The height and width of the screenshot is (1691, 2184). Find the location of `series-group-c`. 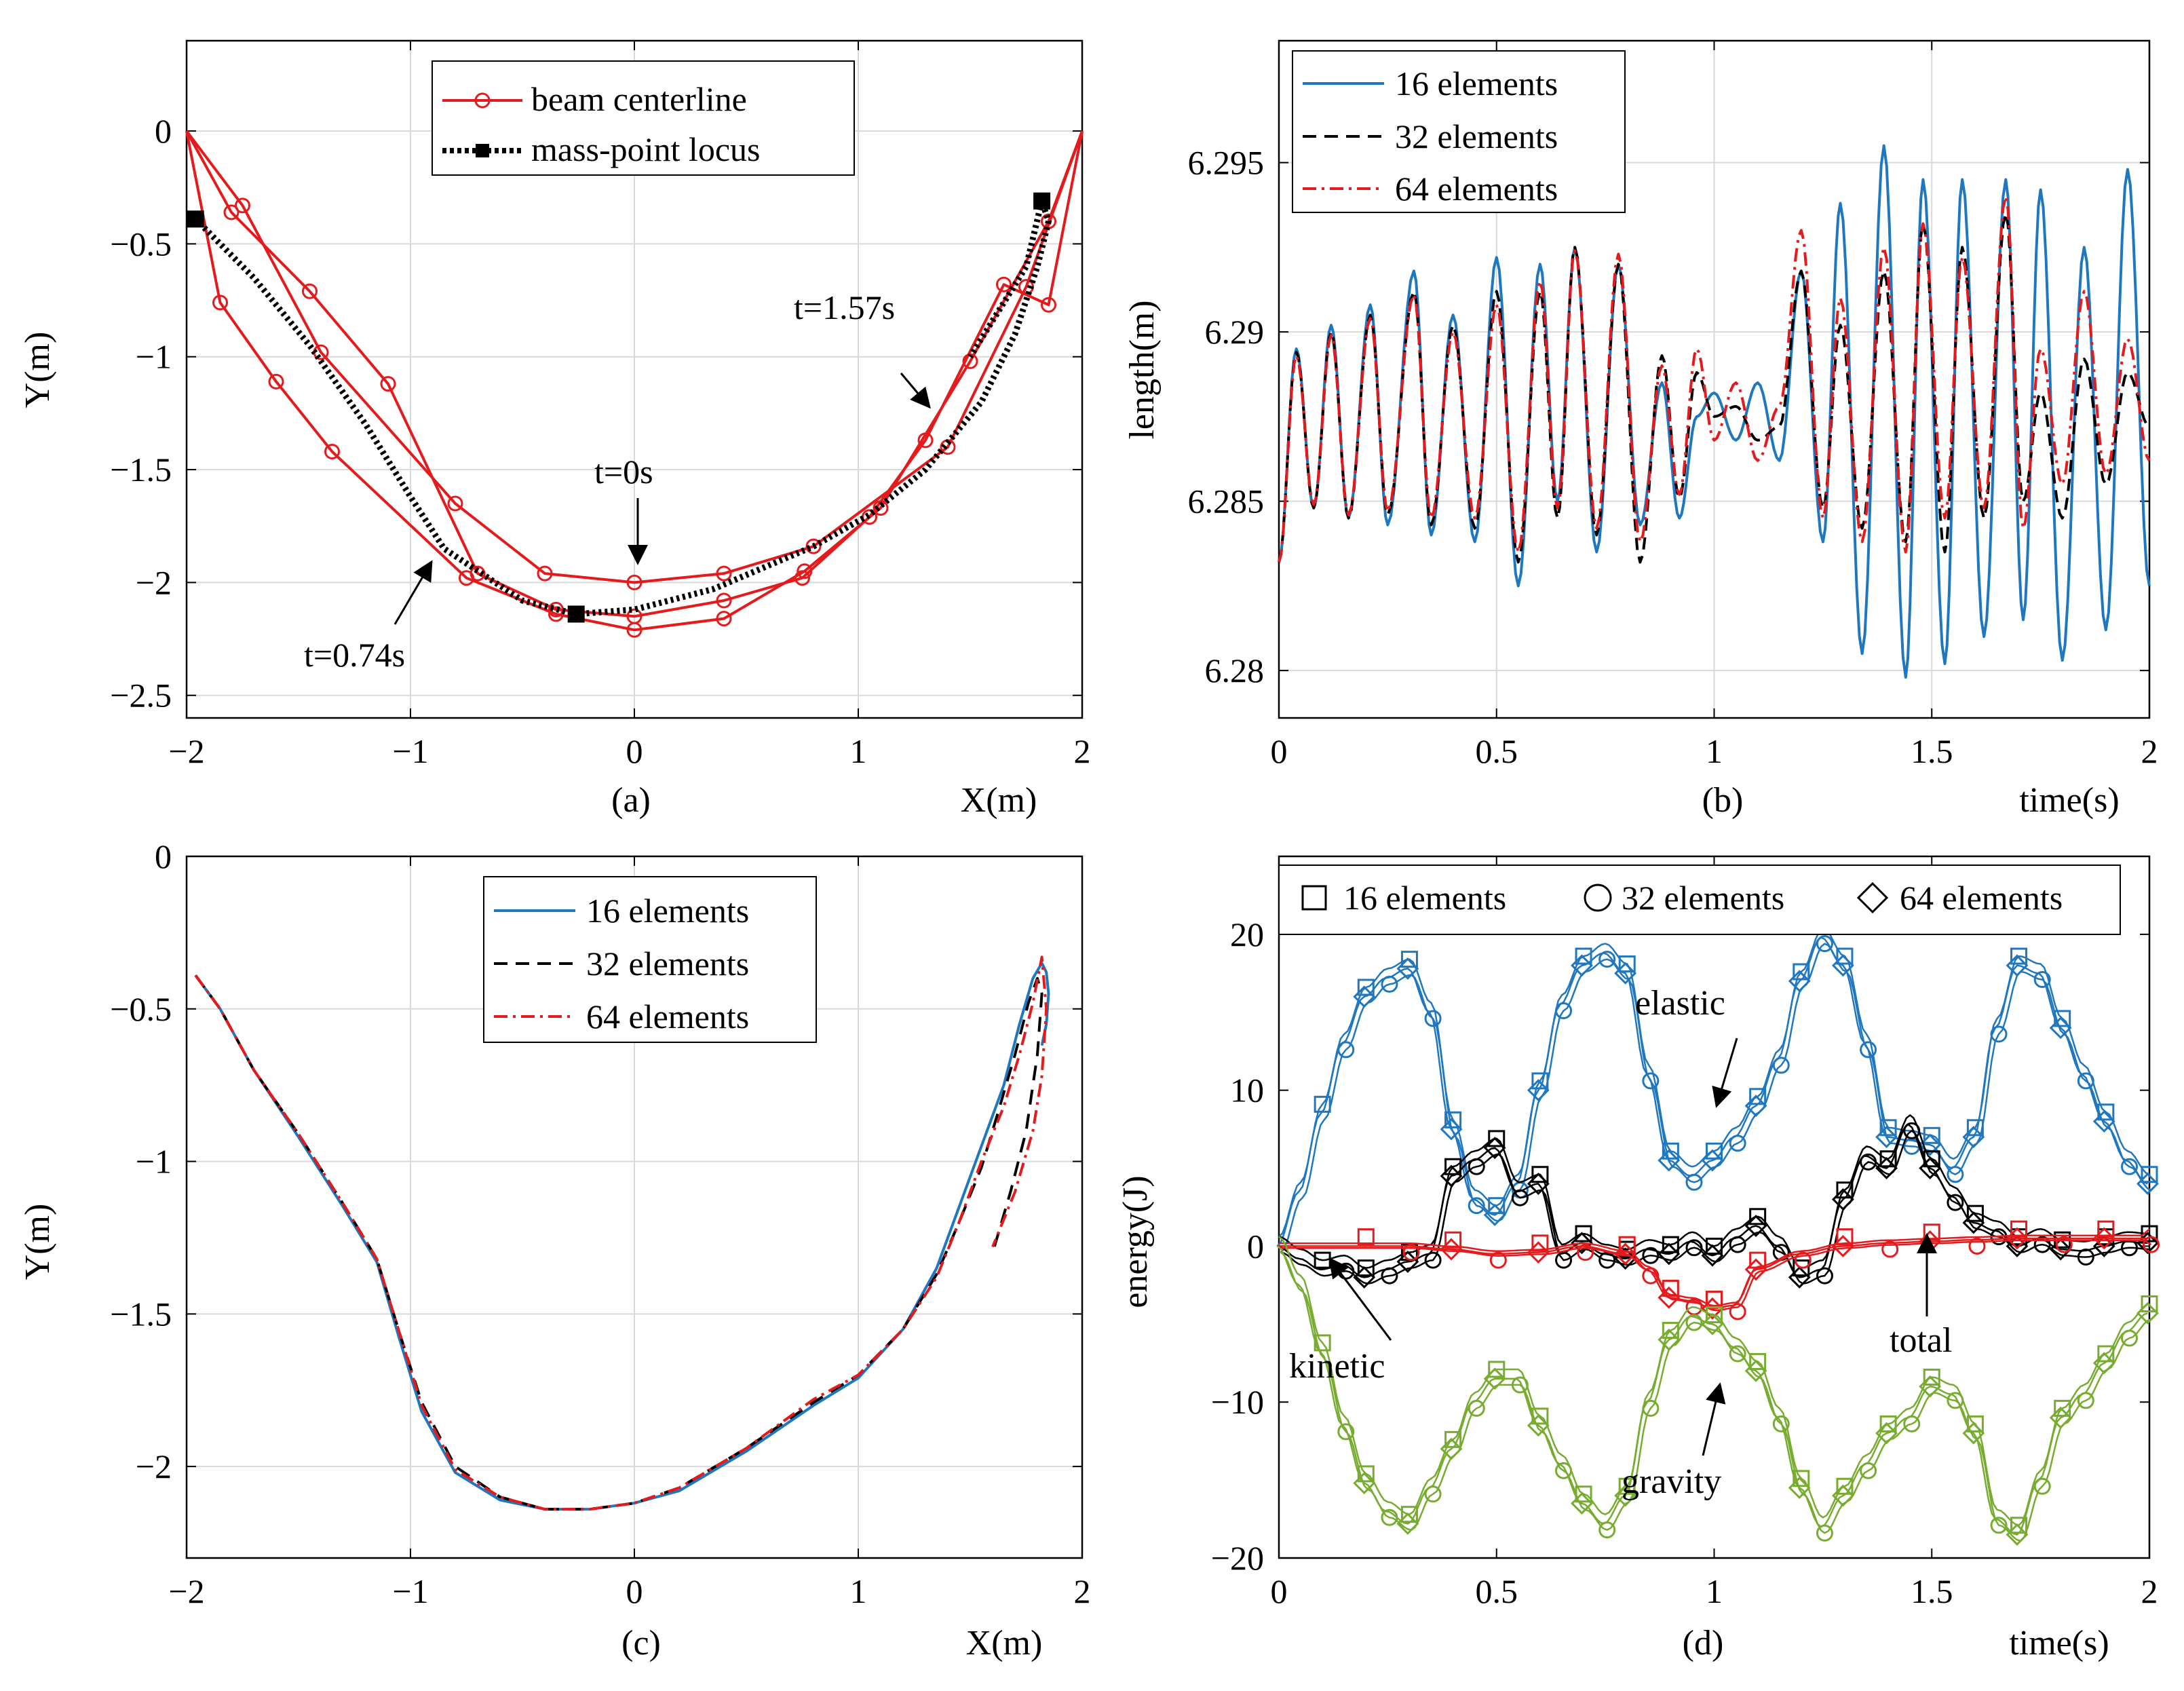

series-group-c is located at coordinates (622, 1233).